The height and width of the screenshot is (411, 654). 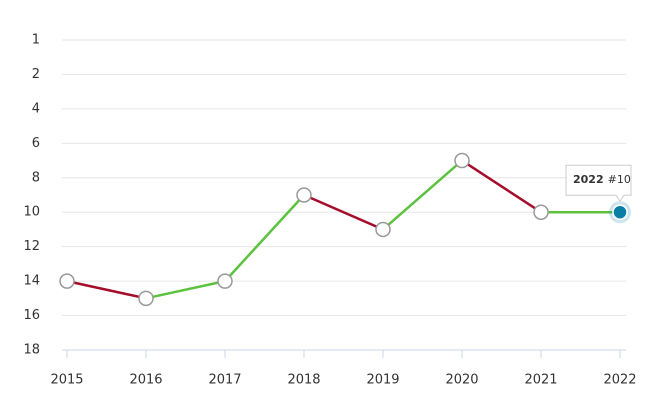 What do you see at coordinates (303, 380) in the screenshot?
I see `x-tick-label: 2018` at bounding box center [303, 380].